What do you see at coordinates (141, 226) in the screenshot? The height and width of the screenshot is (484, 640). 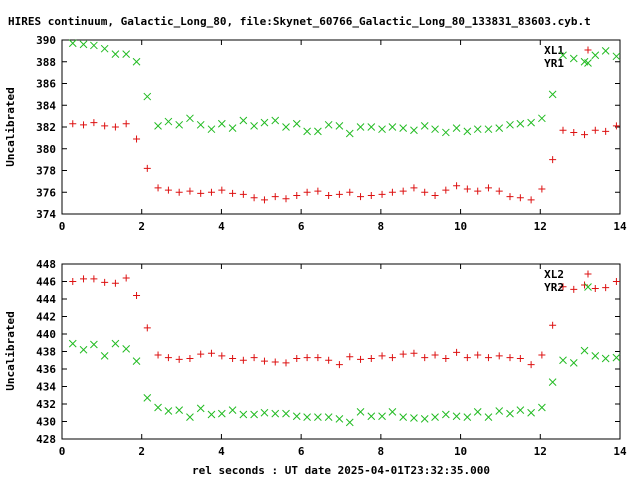 I see `x-tick-label: 2` at bounding box center [141, 226].